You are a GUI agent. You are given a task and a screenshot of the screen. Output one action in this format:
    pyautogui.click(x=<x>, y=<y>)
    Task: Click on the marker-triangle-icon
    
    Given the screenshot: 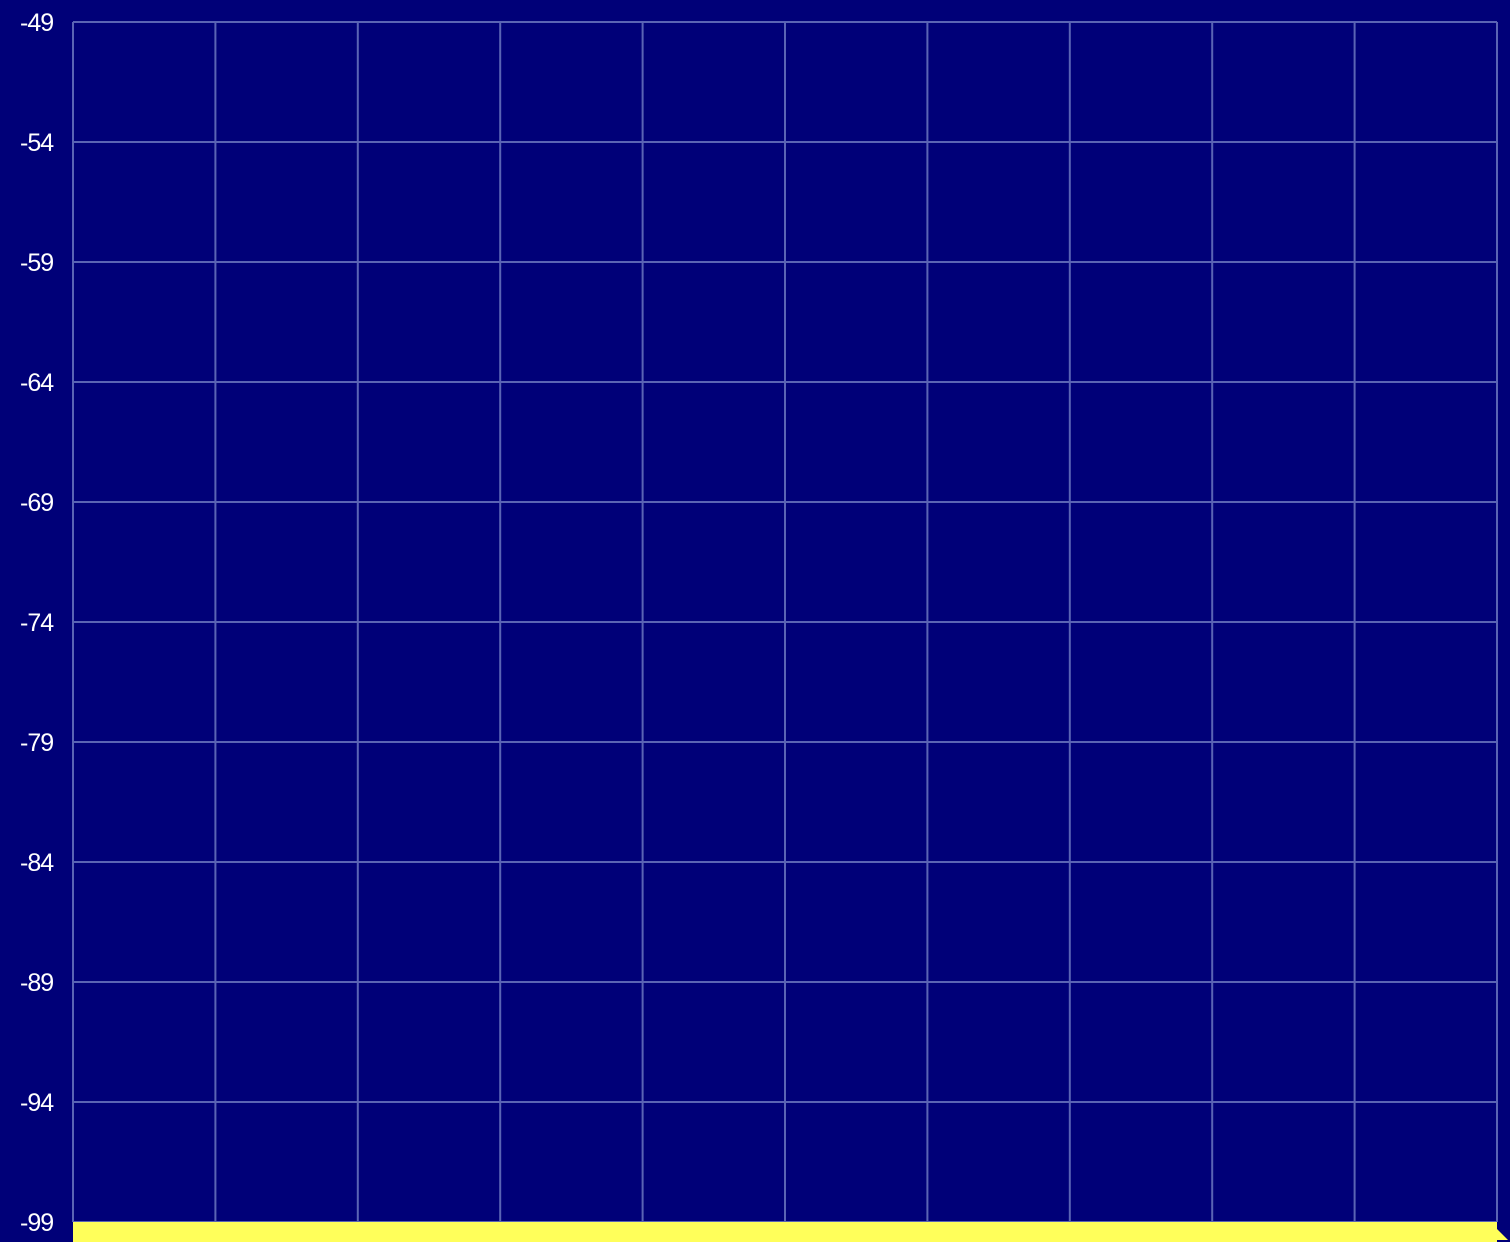 What is the action you would take?
    pyautogui.click(x=1496, y=1234)
    